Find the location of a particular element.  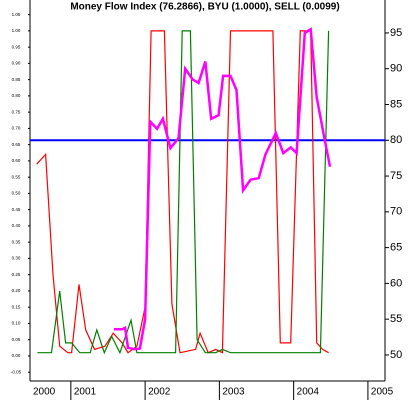

y-tick-label: 0.95 is located at coordinates (16, 46).